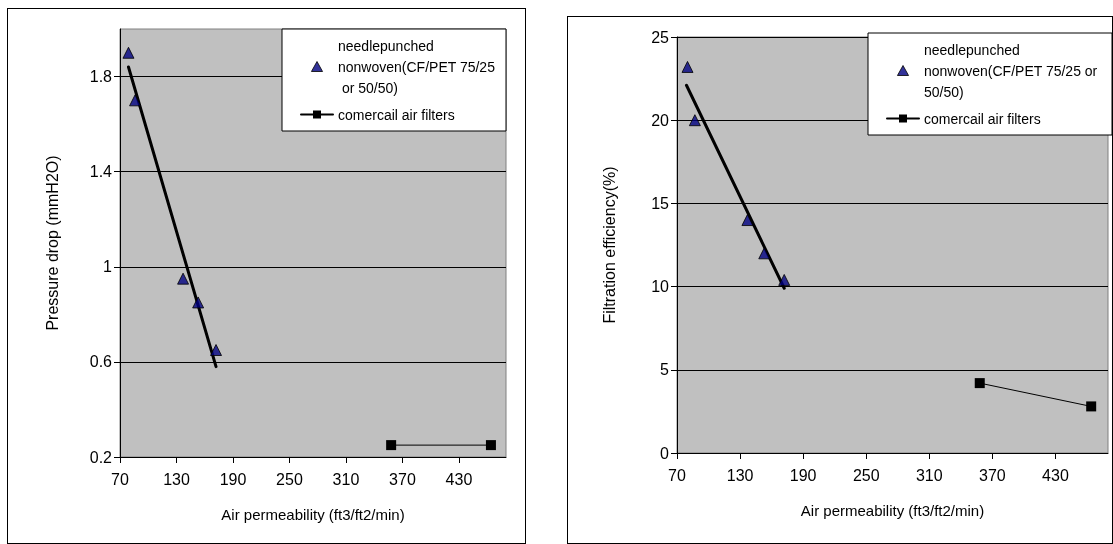  Describe the element at coordinates (660, 287) in the screenshot. I see `y-tick-label: 10` at that location.